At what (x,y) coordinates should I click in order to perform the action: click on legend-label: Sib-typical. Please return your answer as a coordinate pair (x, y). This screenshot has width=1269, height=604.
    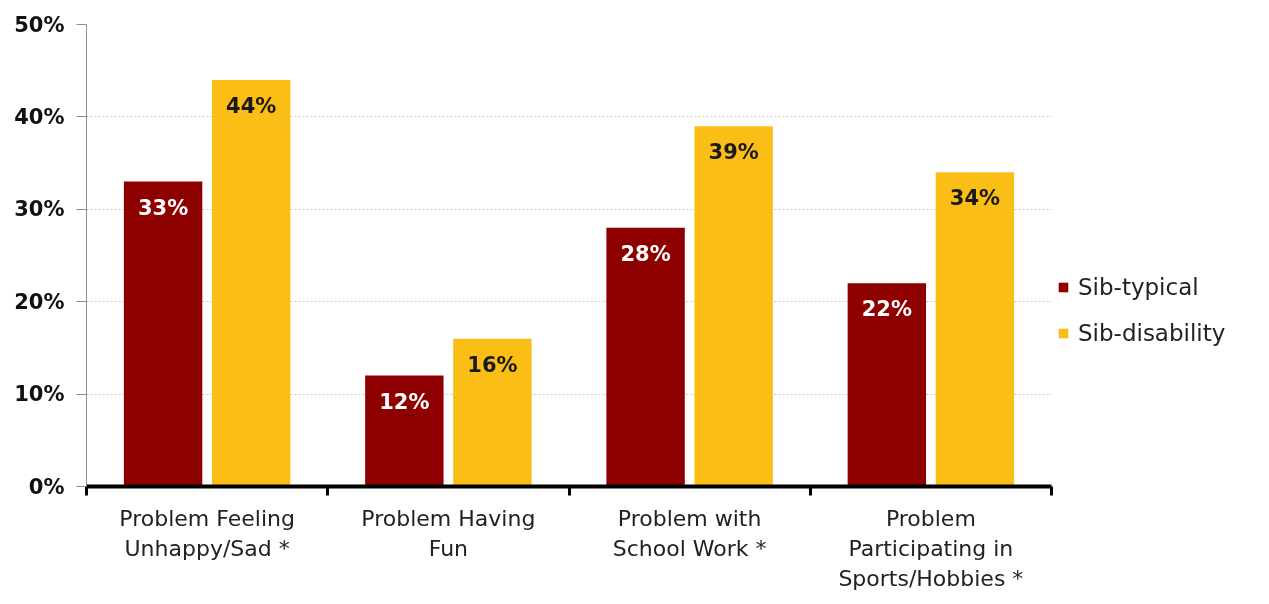
    Looking at the image, I should click on (1138, 287).